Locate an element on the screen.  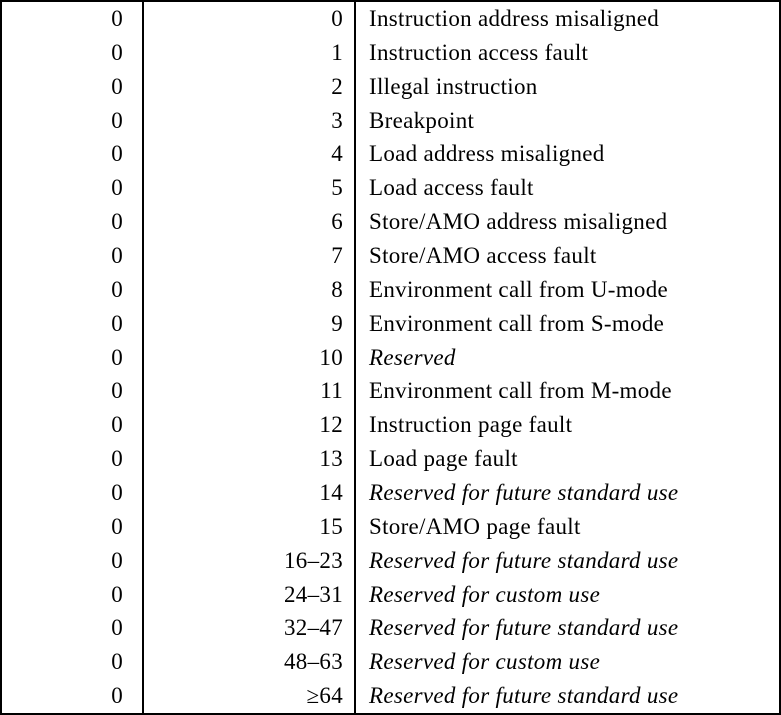
description-cell: Load address misaligned is located at coordinates (487, 154).